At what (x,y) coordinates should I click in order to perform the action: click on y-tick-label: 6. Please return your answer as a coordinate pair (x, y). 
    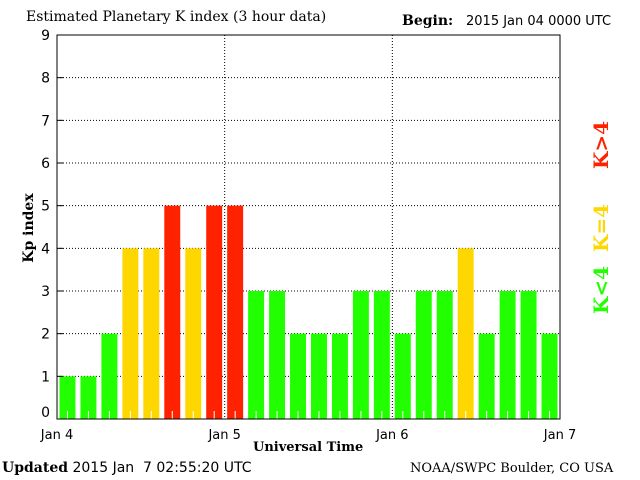
    Looking at the image, I should click on (45, 164).